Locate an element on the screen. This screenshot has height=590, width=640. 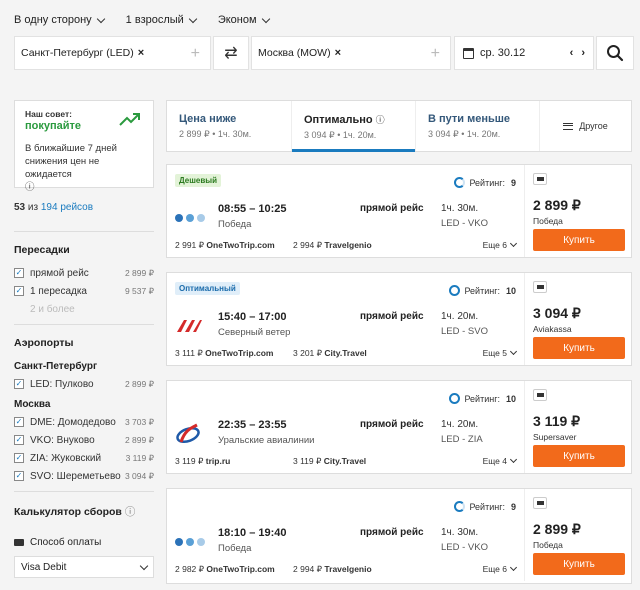
agent-offer: 3 119 ₽ City.Travel is located at coordinates (330, 461).